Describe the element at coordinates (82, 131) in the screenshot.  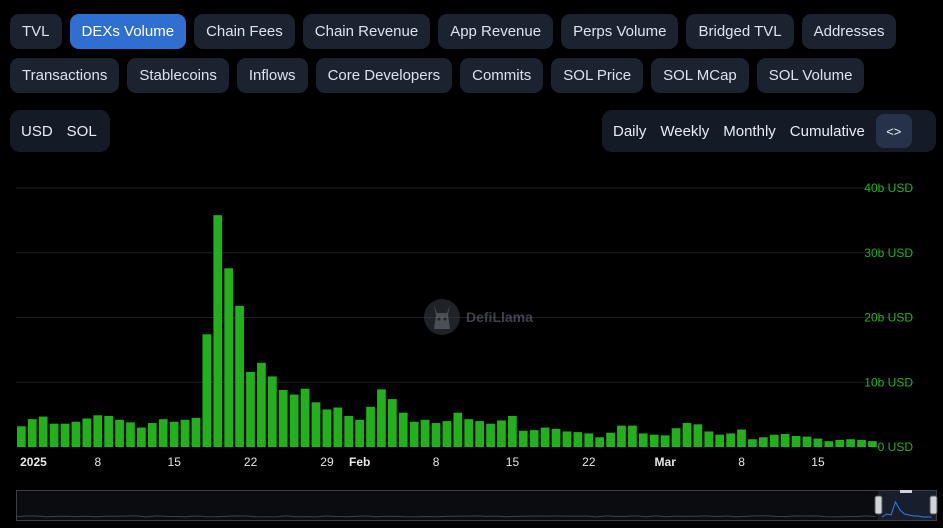
I see `sol-button: SOL` at that location.